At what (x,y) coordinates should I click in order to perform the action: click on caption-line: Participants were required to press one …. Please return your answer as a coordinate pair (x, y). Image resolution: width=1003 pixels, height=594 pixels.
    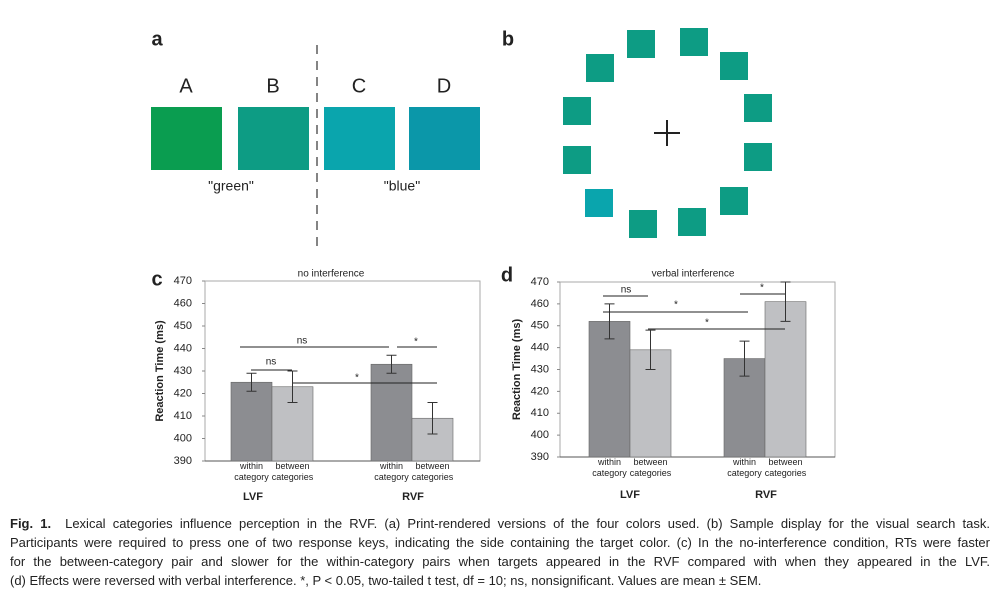
    Looking at the image, I should click on (500, 542).